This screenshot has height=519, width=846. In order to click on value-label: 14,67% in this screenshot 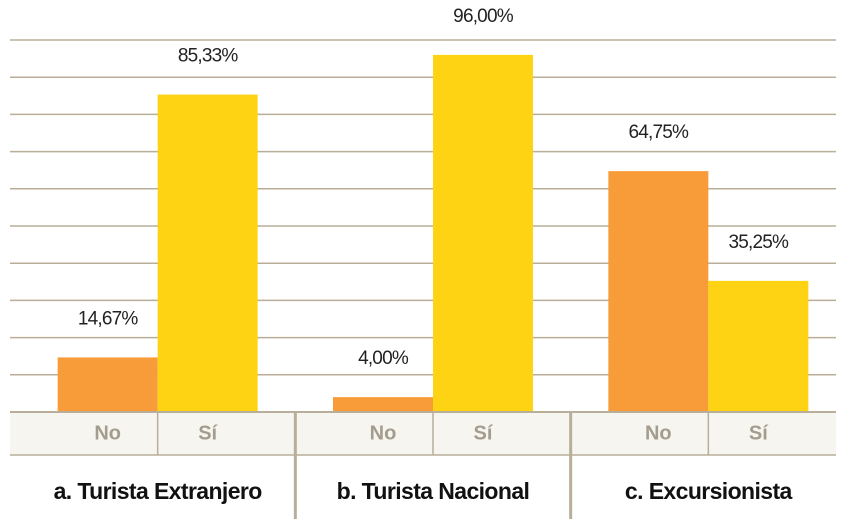, I will do `click(108, 318)`.